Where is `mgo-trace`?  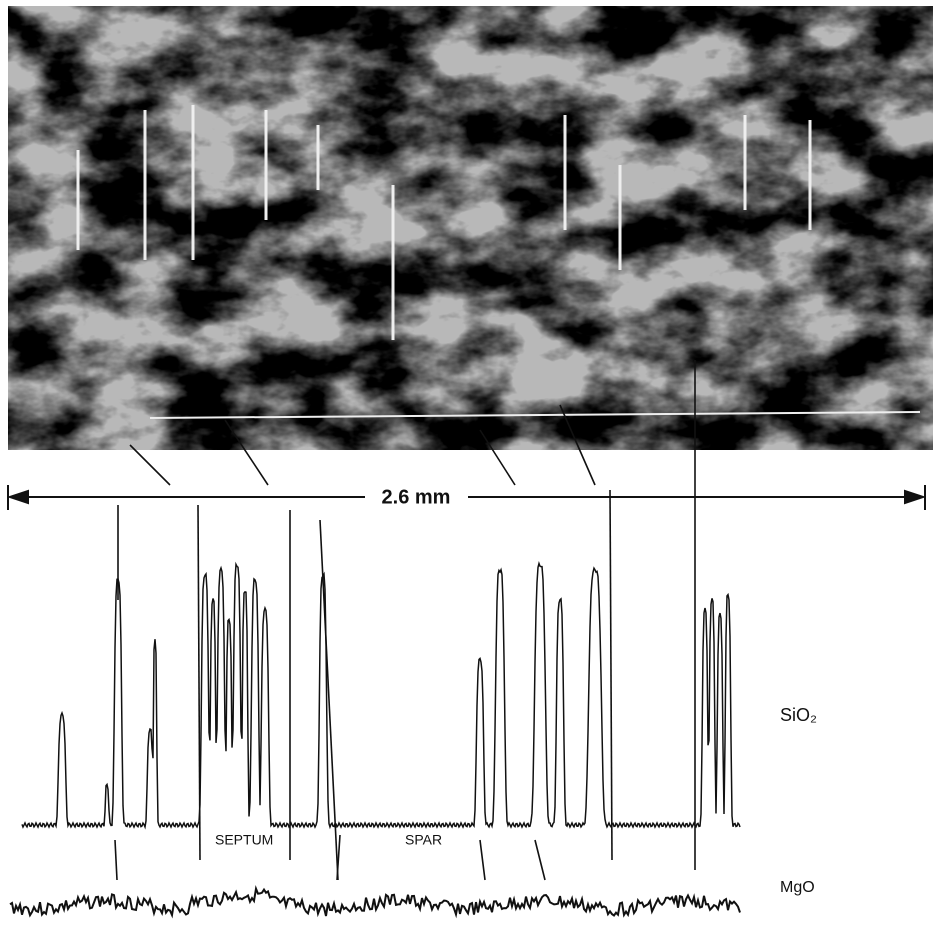
mgo-trace is located at coordinates (375, 901).